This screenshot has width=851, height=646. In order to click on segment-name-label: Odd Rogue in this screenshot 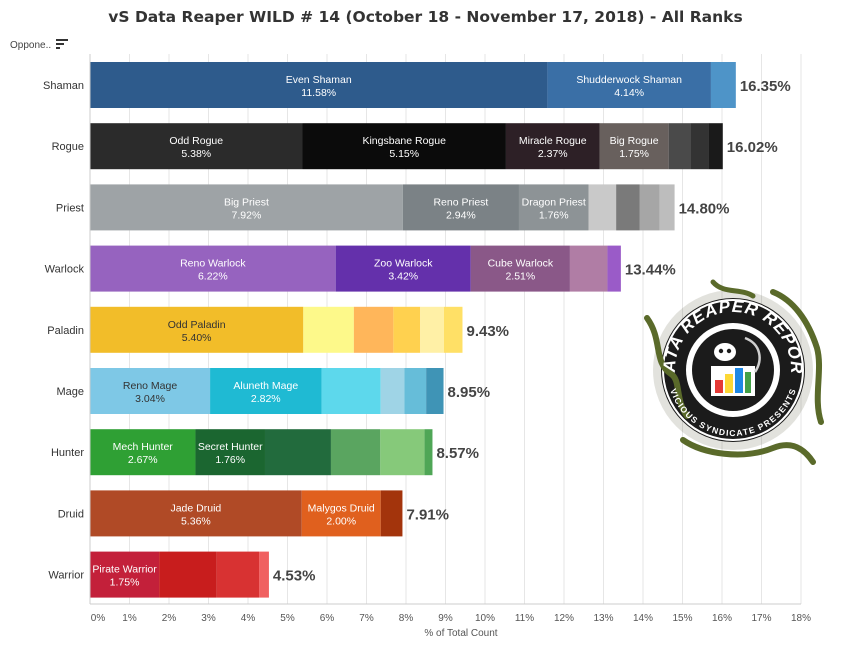, I will do `click(196, 141)`.